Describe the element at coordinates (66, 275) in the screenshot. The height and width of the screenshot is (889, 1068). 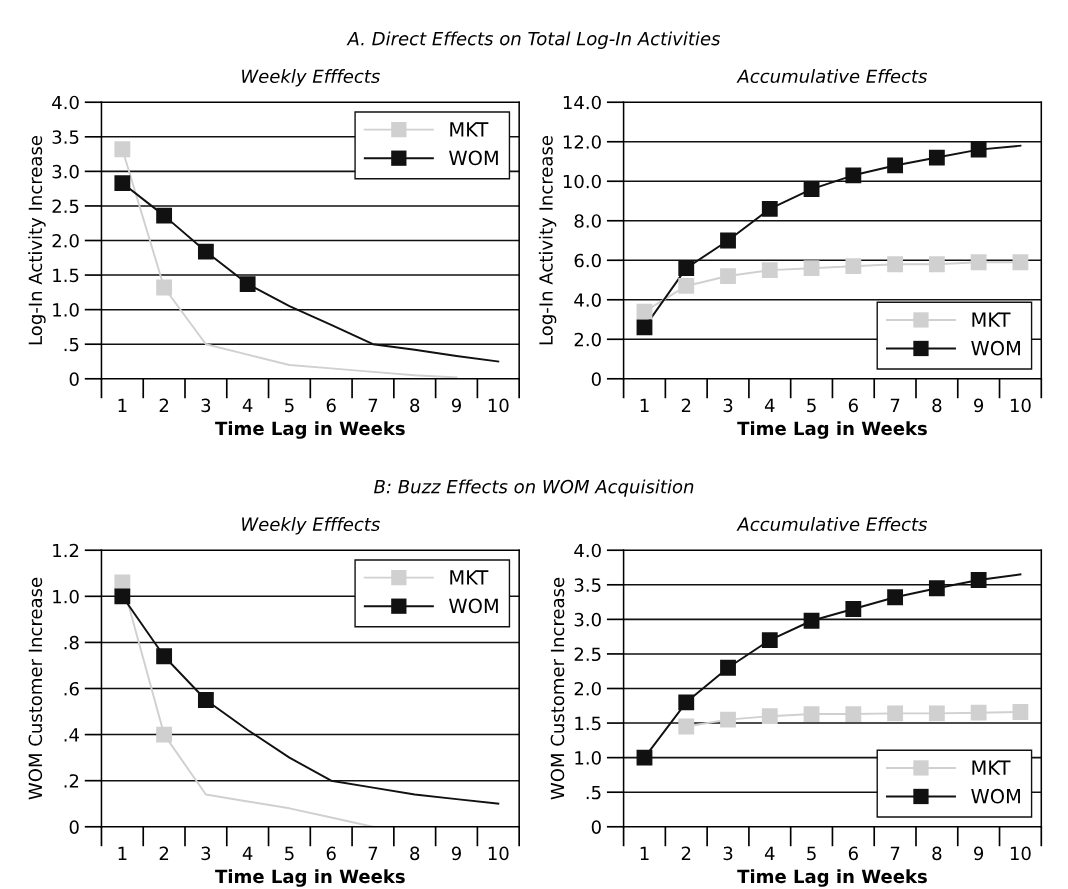
I see `y-tick-label: 1.5` at that location.